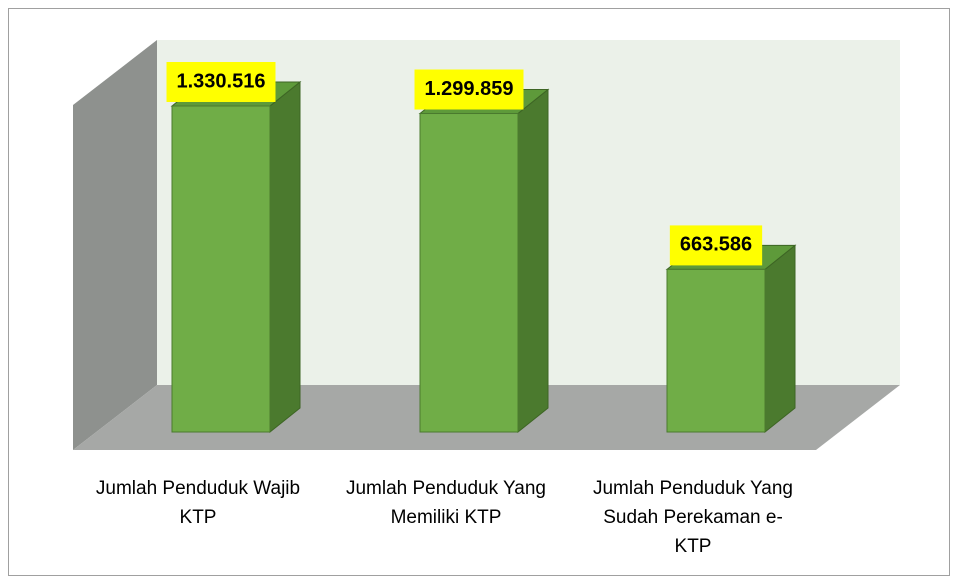 This screenshot has width=959, height=584. Describe the element at coordinates (198, 503) in the screenshot. I see `x-tick-label: Jumlah Penduduk Wajib KTP` at that location.